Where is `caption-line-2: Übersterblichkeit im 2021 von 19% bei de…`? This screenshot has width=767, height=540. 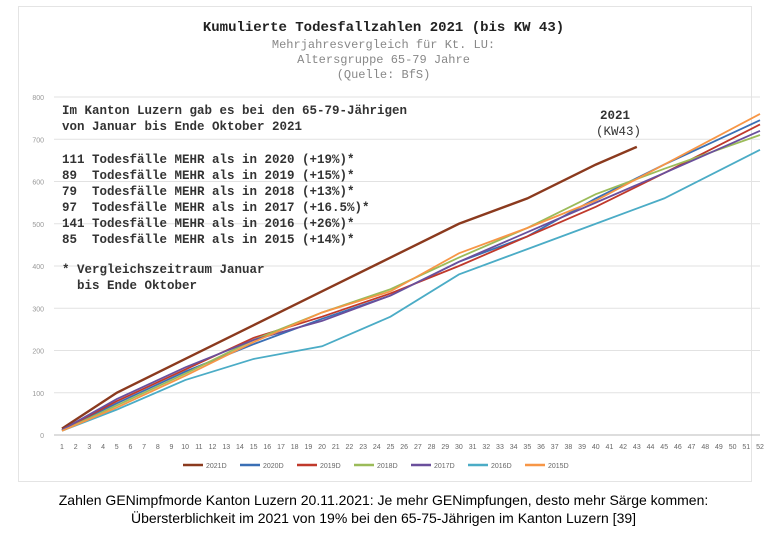 caption-line-2: Übersterblichkeit im 2021 von 19% bei de… is located at coordinates (383, 518).